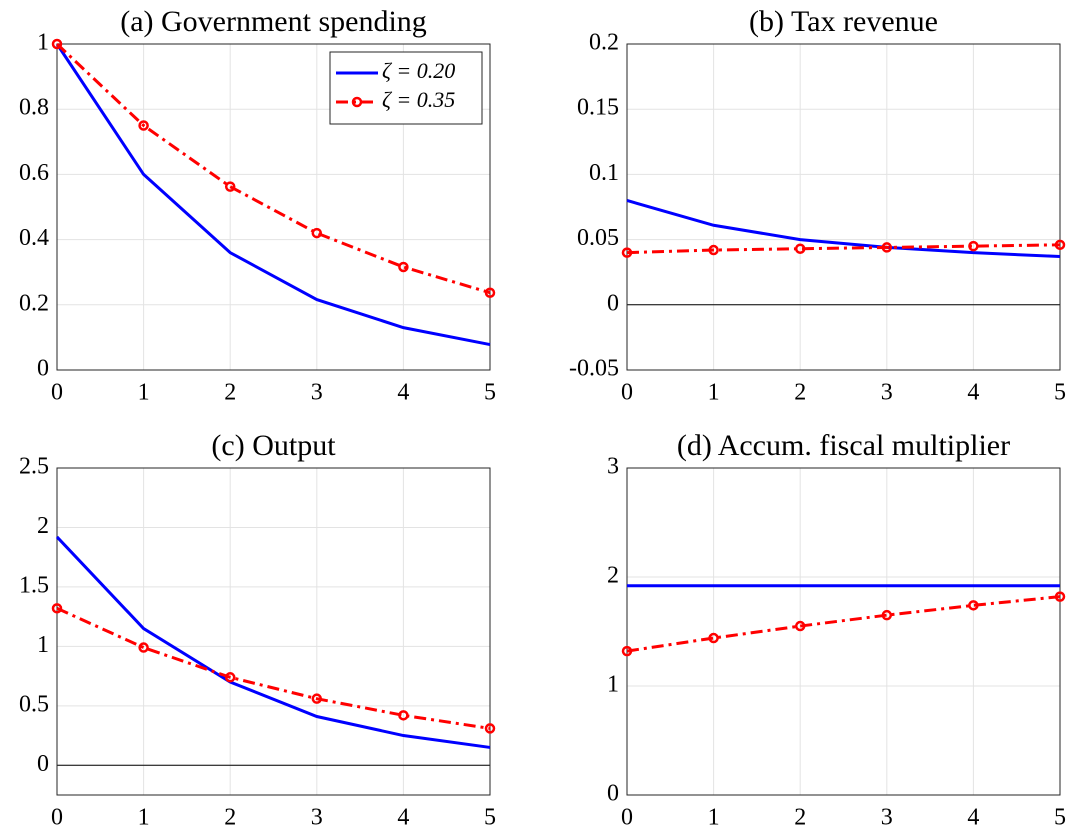 This screenshot has height=834, width=1072. Describe the element at coordinates (273, 445) in the screenshot. I see `chart-title: (c) Output` at that location.